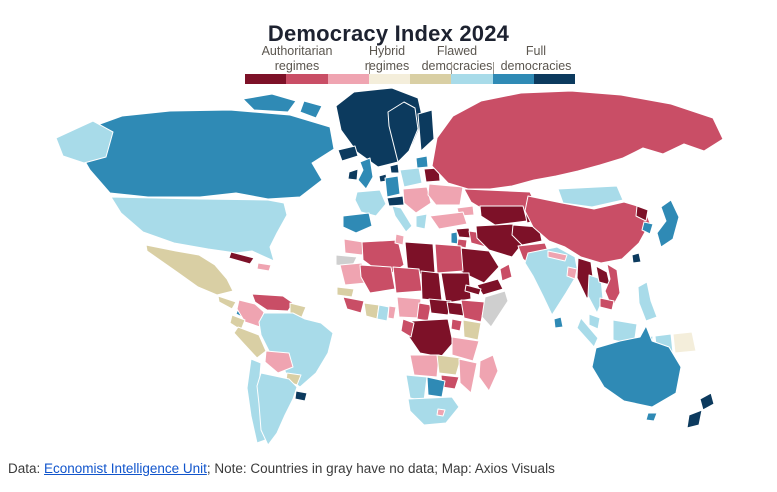 This screenshot has height=492, width=777. Describe the element at coordinates (422, 162) in the screenshot. I see `region-baltics` at that location.